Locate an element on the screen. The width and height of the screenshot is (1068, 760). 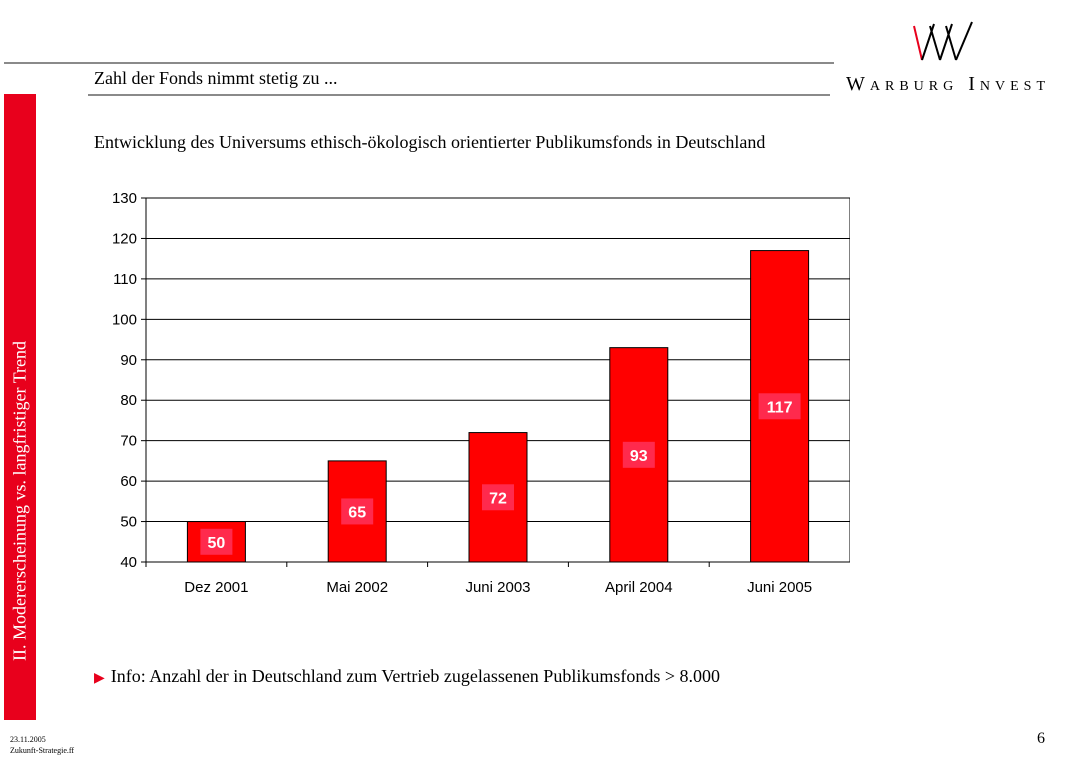
data-label: 117 is located at coordinates (780, 407).